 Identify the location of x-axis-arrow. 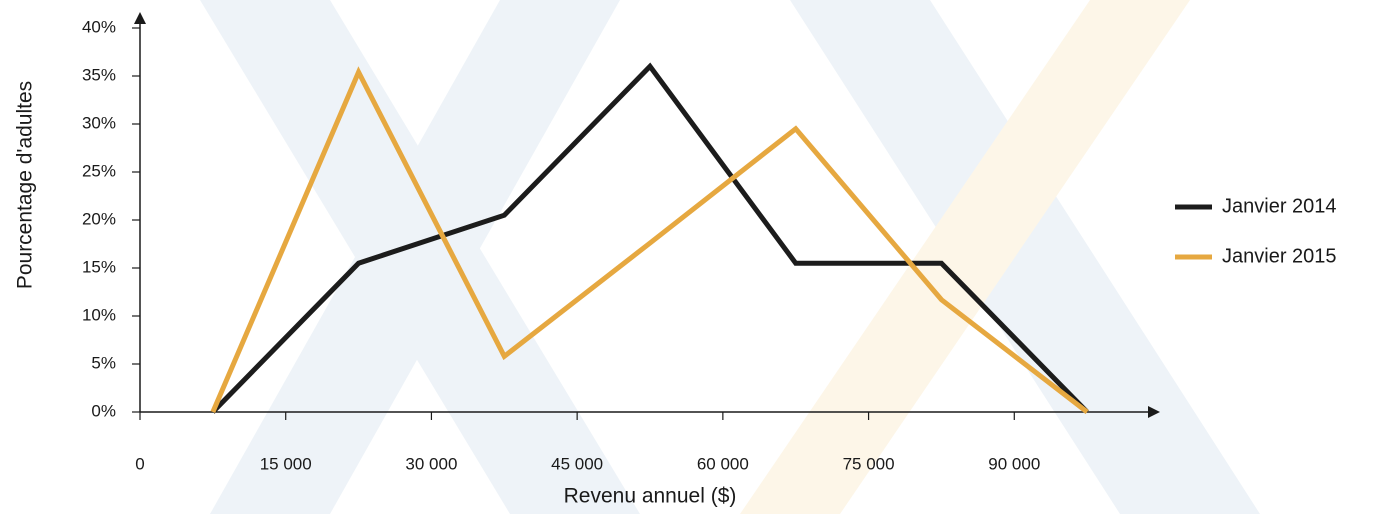
(1154, 412).